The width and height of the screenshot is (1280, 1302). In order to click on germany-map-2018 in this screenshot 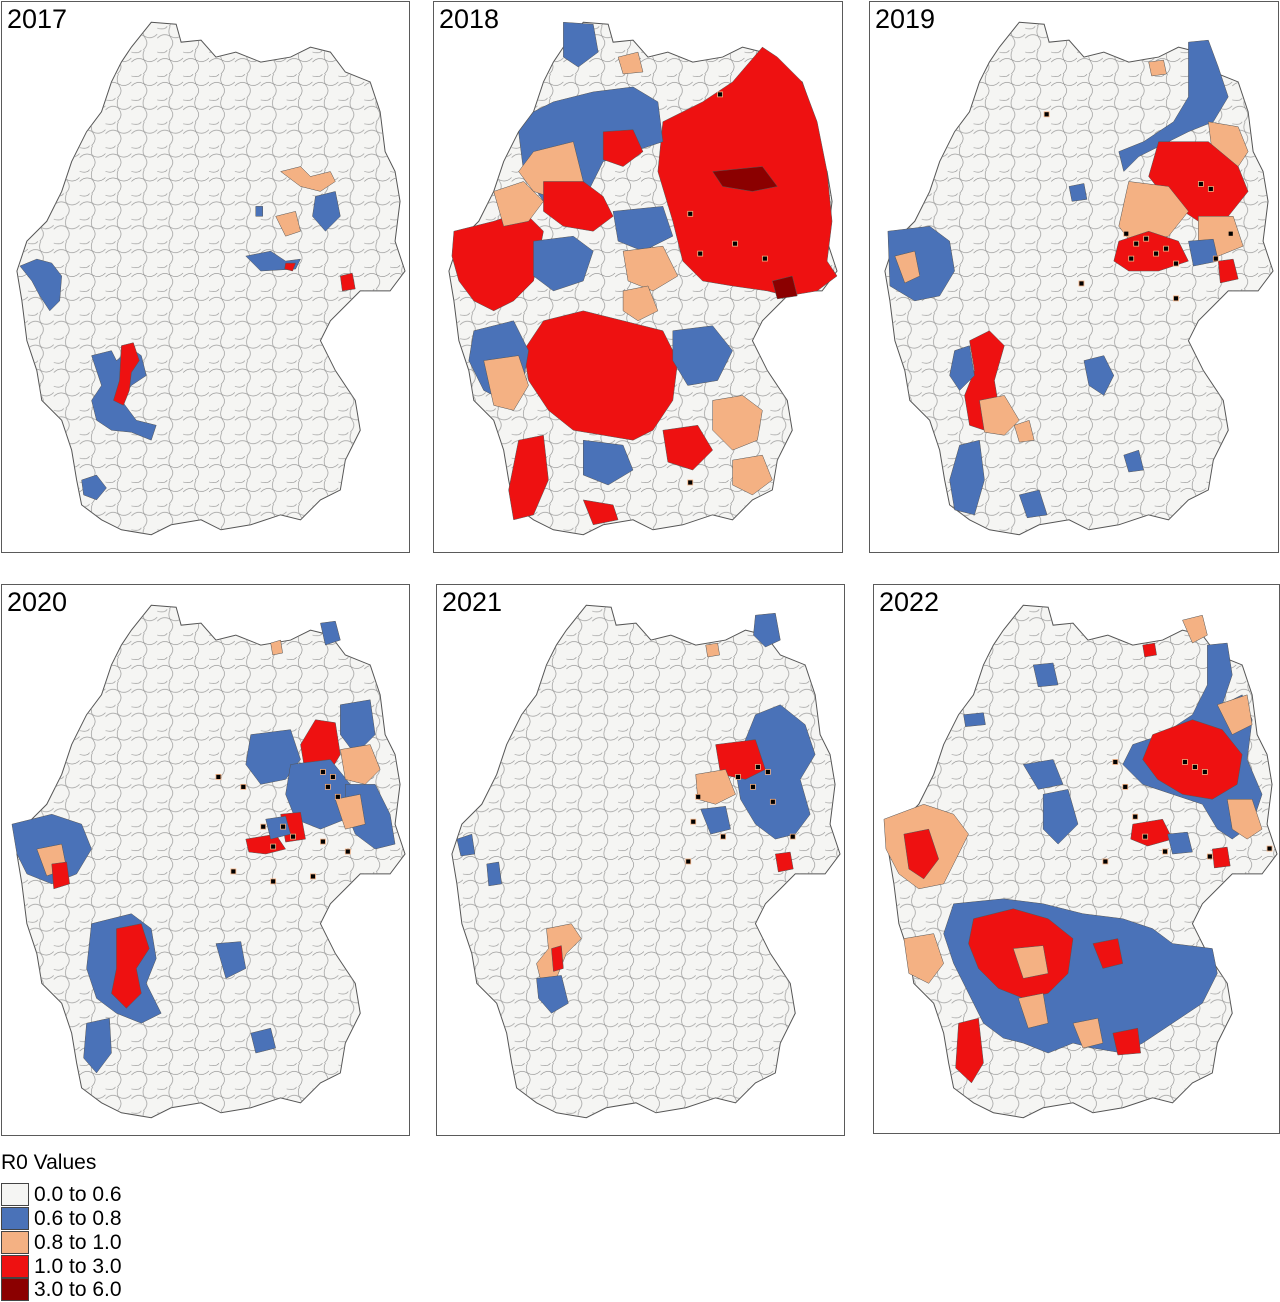, I will do `click(643, 278)`.